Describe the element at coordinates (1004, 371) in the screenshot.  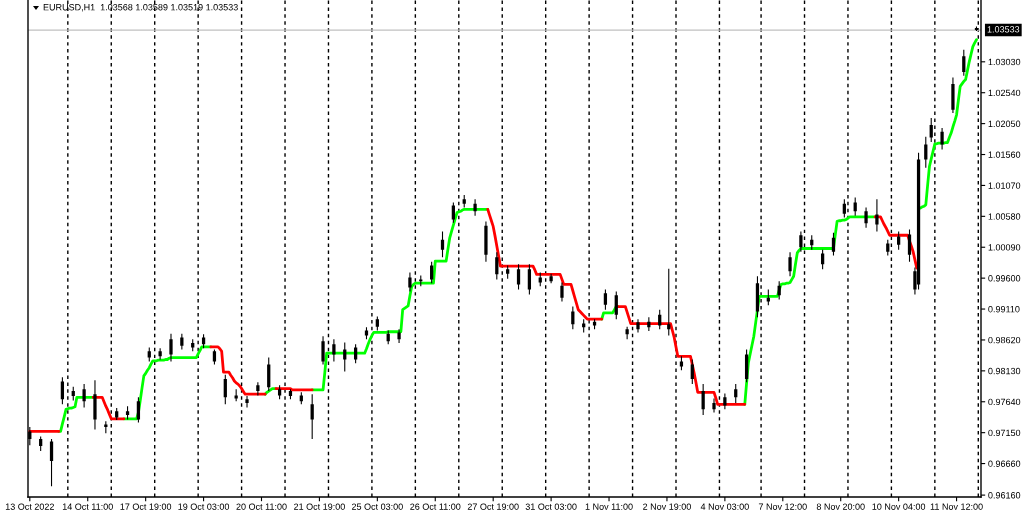
I see `y-tick-label: 0.98130` at that location.